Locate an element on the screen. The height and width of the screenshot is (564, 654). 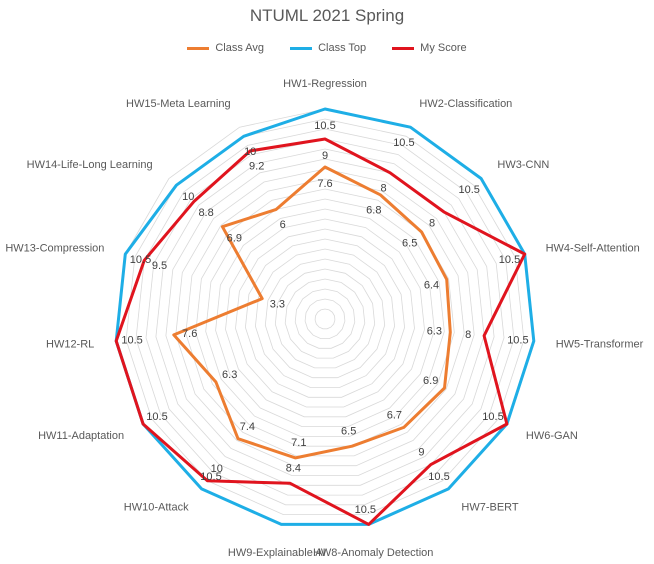
data-label-class-avg-9: 7.1 is located at coordinates (298, 443).